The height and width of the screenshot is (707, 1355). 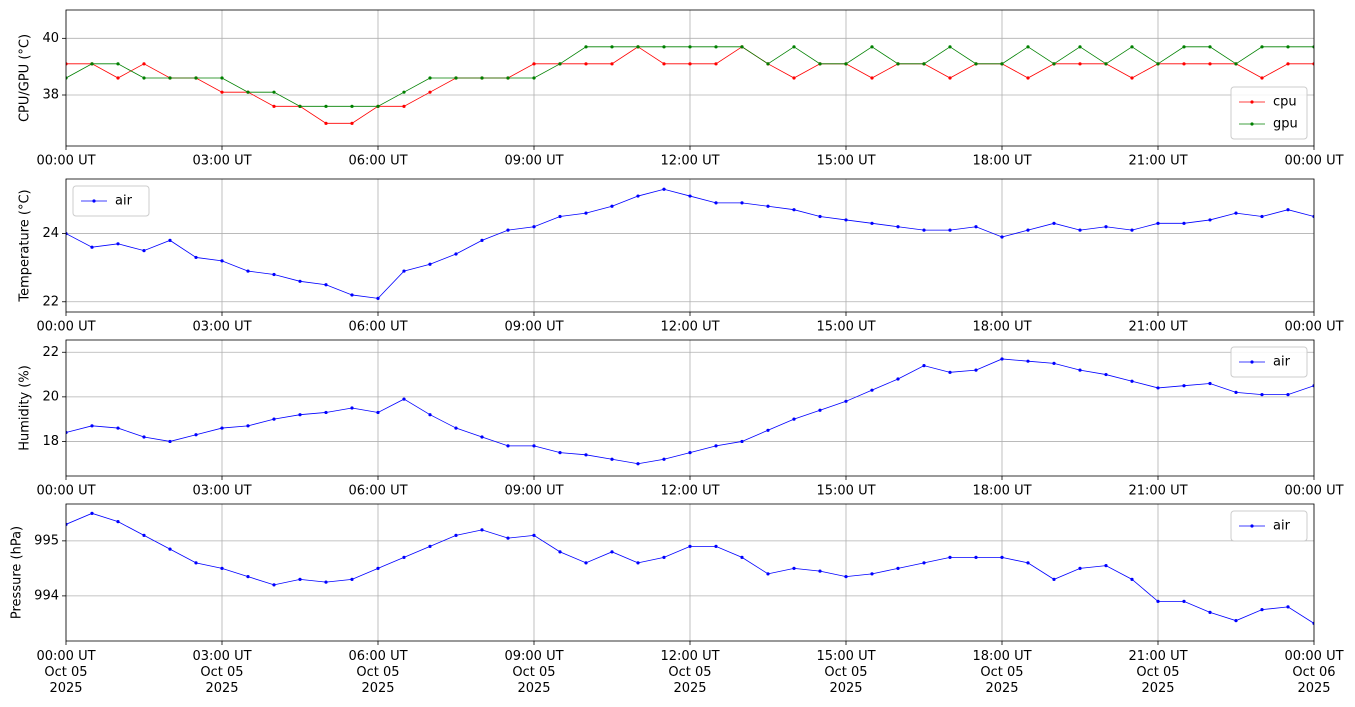 I want to click on x-tick-label: 03:00 UT, so click(x=221, y=491).